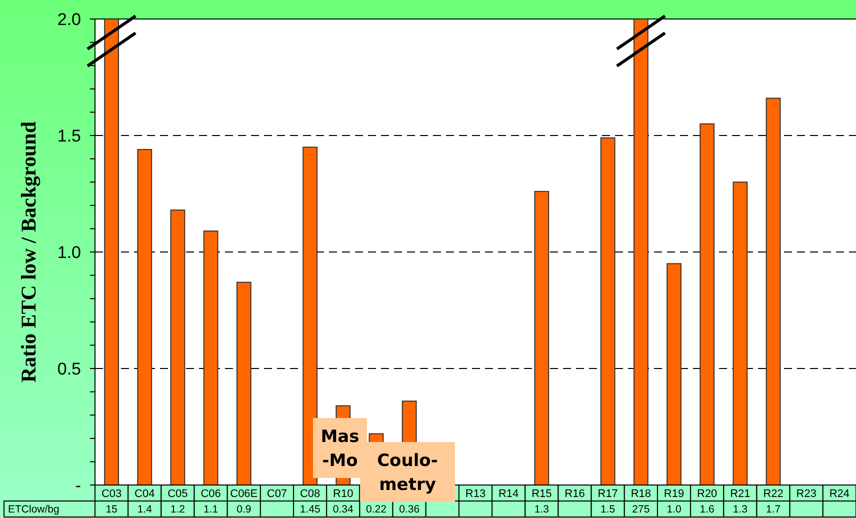 This screenshot has height=518, width=856. Describe the element at coordinates (69, 368) in the screenshot. I see `y-tick-label: 0.5` at that location.